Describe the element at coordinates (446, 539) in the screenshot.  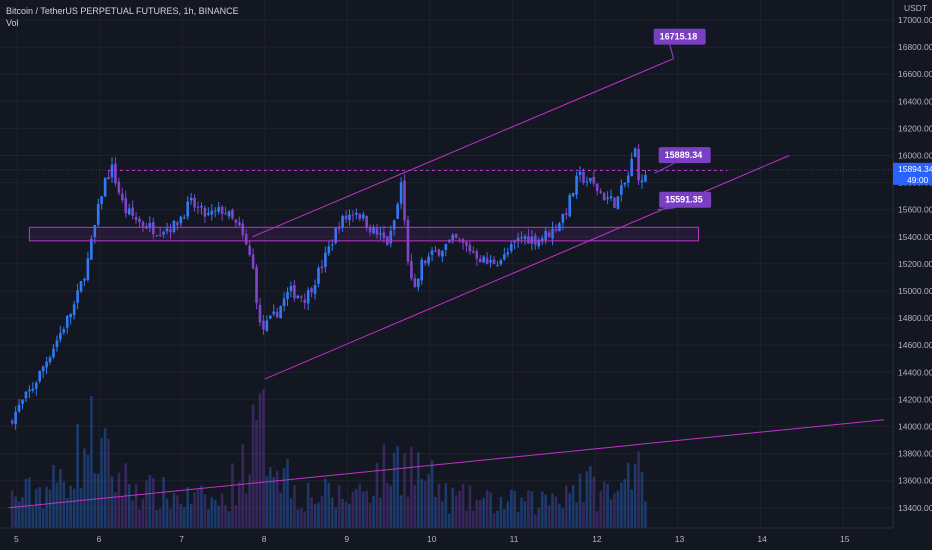
I see `time-axis-panel` at that location.